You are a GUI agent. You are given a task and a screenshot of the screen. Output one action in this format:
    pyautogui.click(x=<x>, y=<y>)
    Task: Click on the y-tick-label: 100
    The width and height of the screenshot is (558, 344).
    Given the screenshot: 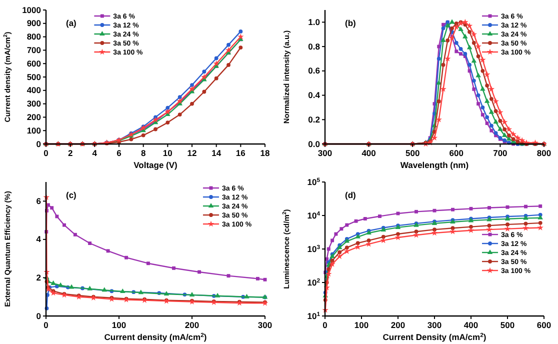 What is the action you would take?
    pyautogui.click(x=34, y=130)
    